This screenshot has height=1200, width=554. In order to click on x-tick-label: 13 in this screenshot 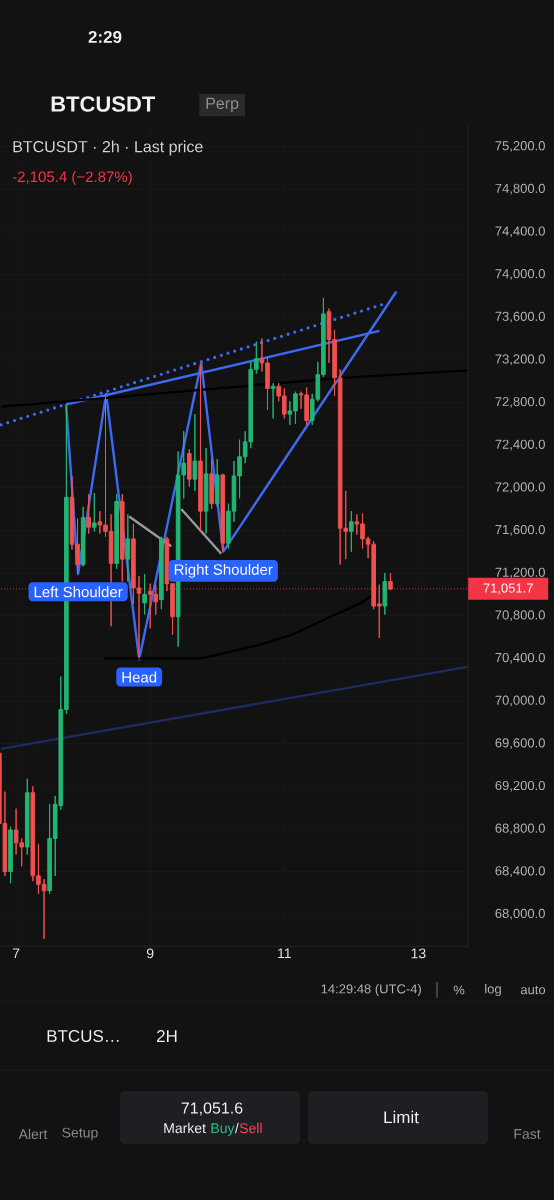, I will do `click(418, 953)`.